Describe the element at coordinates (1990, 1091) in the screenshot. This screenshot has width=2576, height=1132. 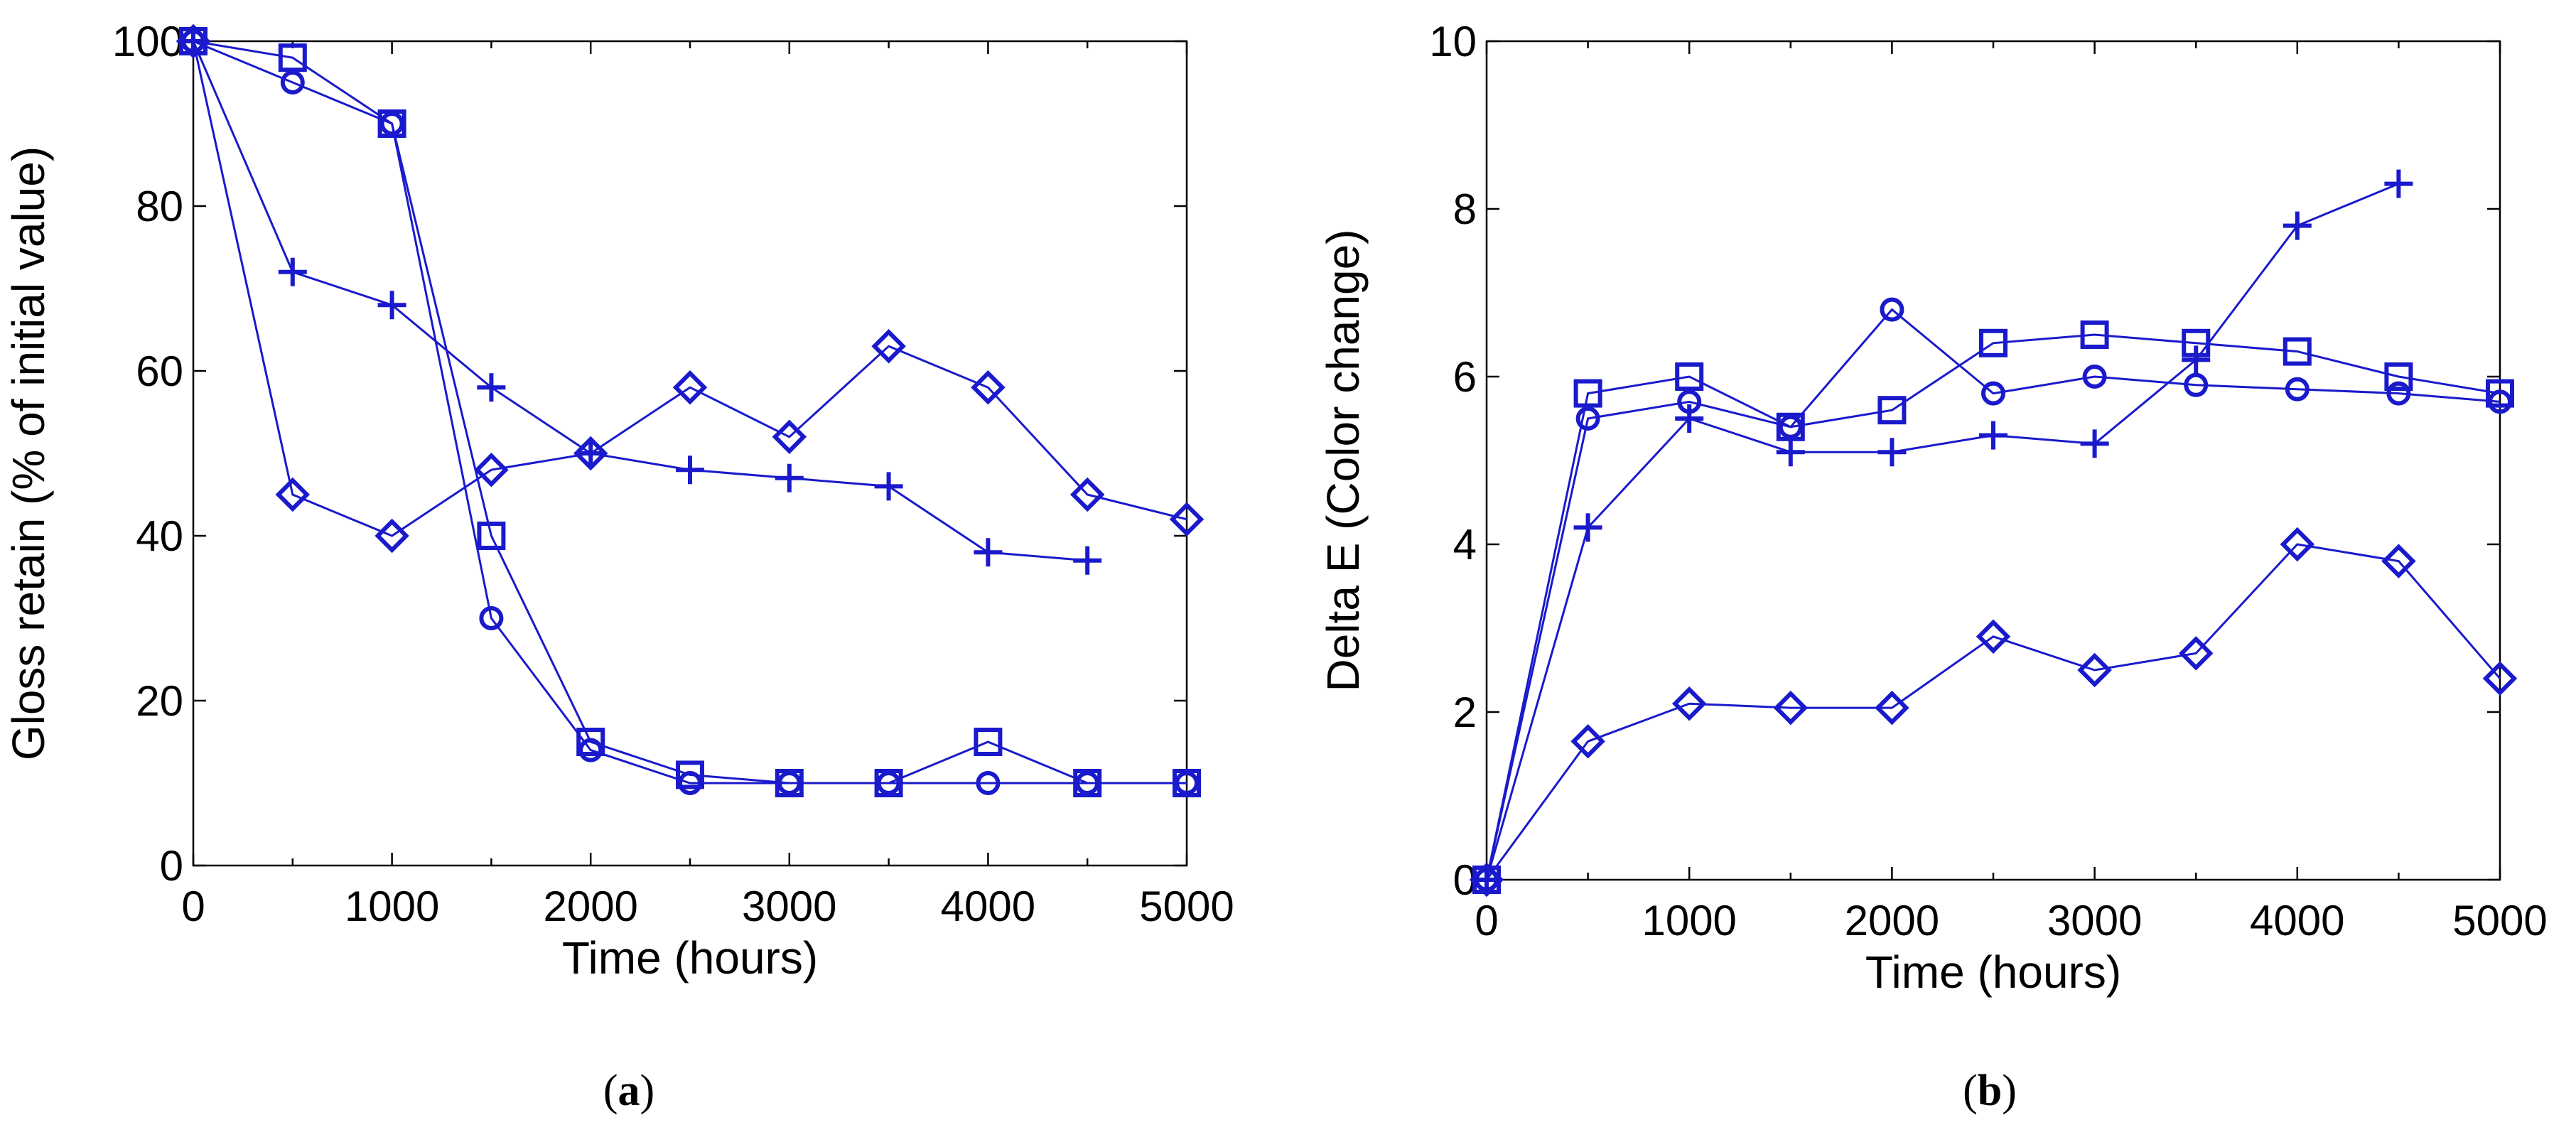
I see `panel-b-caption: (b)` at that location.